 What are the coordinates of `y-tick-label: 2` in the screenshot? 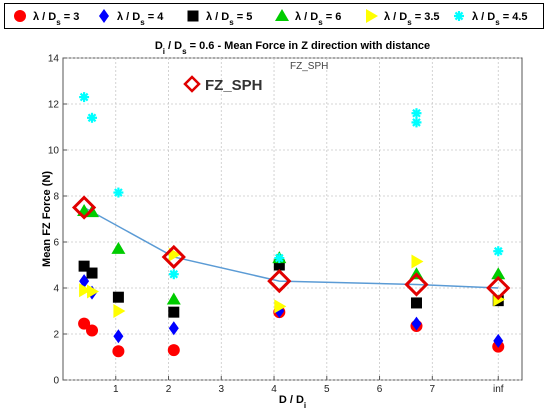 It's located at (56, 335).